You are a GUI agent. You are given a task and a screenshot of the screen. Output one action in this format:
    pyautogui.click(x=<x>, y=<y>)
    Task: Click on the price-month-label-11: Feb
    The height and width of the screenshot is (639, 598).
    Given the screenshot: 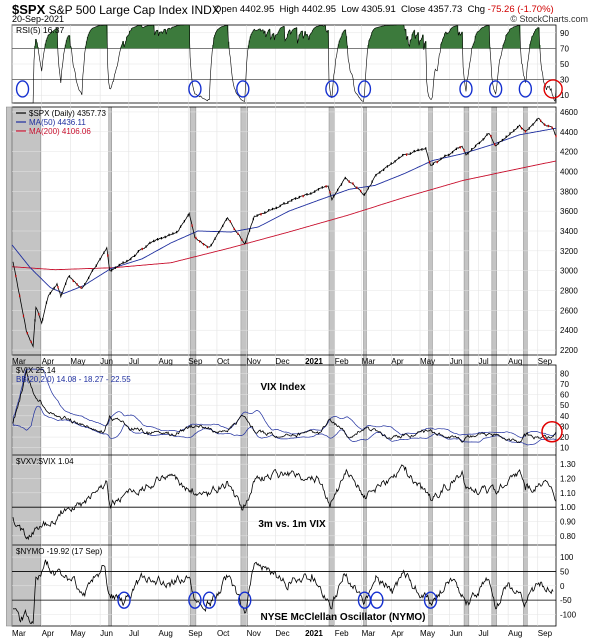 What is the action you would take?
    pyautogui.click(x=342, y=361)
    